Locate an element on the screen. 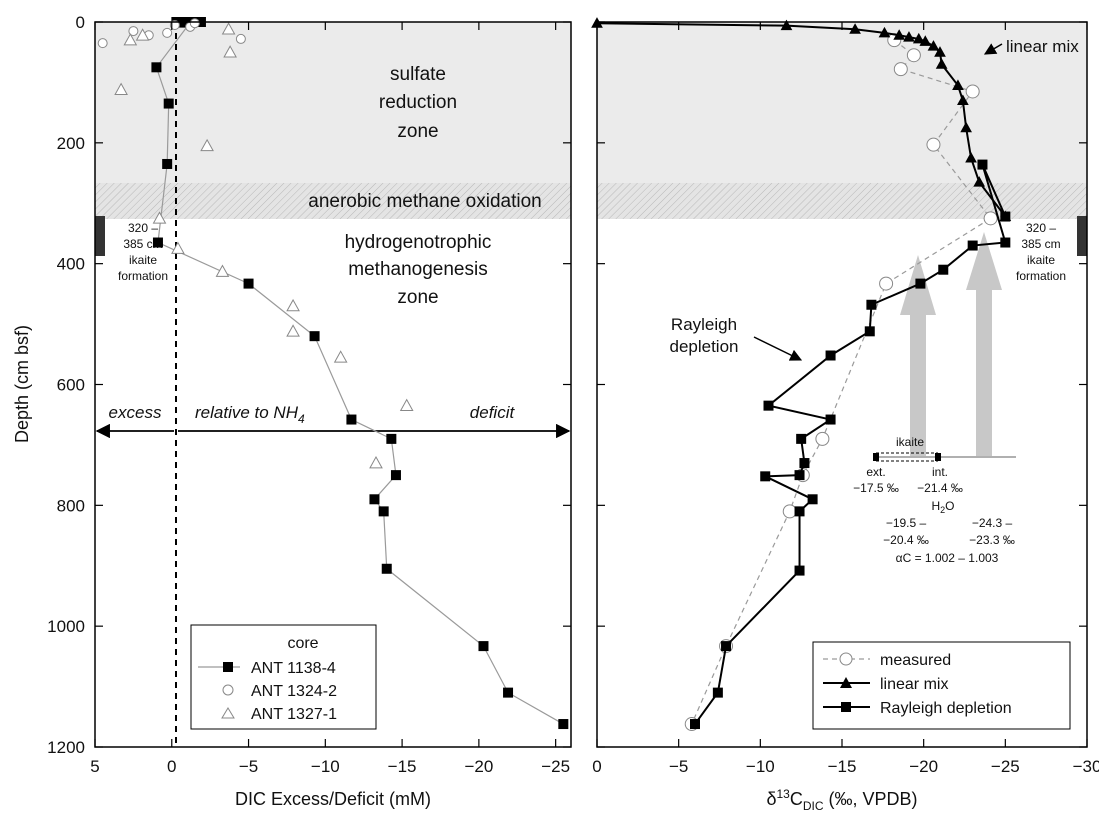 The image size is (1099, 818). linear-mix-label: linear mix is located at coordinates (1042, 46).